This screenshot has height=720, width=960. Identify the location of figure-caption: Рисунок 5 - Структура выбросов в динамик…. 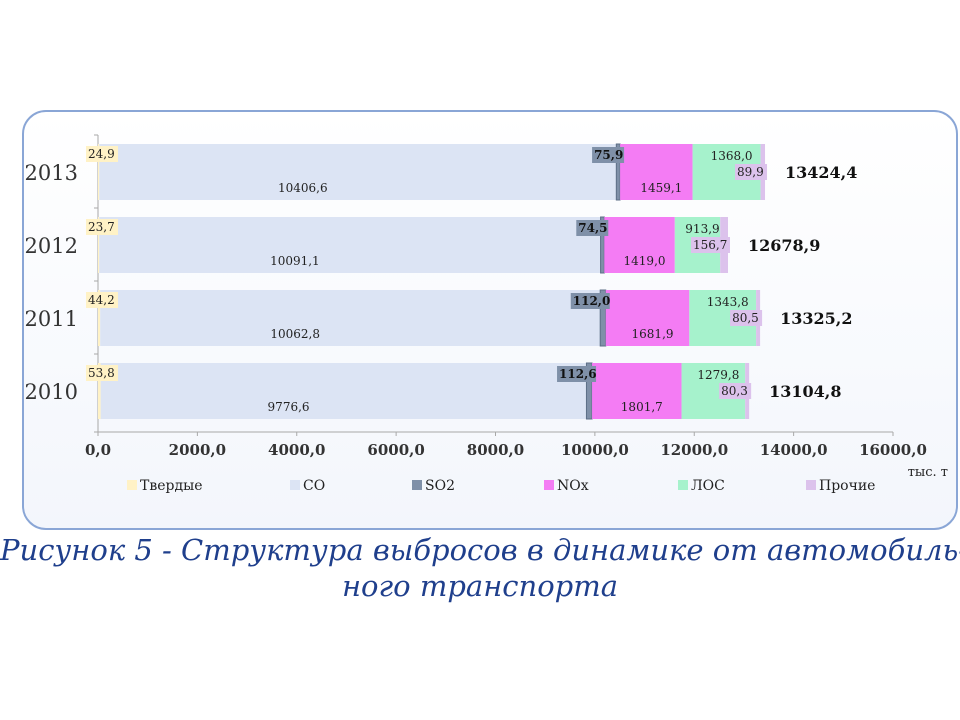
(480, 568).